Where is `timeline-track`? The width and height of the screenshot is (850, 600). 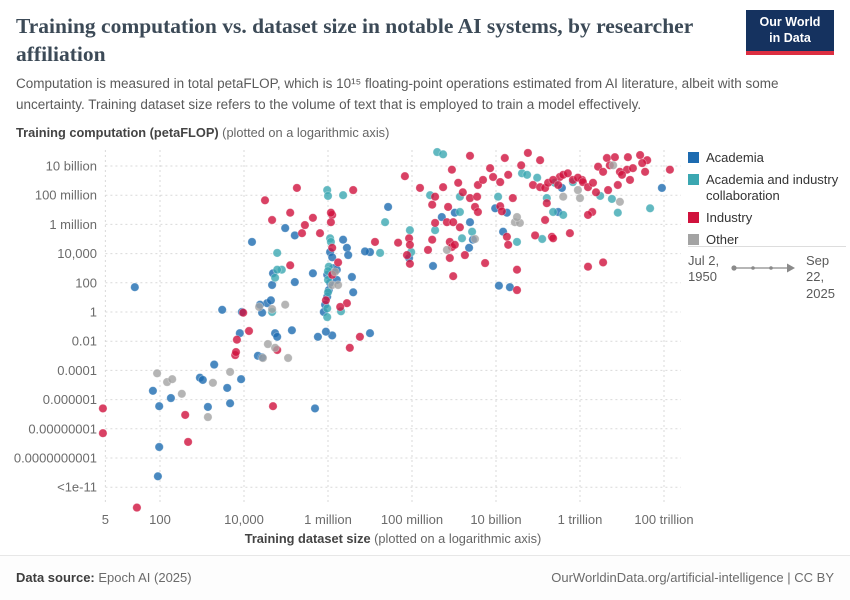 timeline-track is located at coordinates (766, 268).